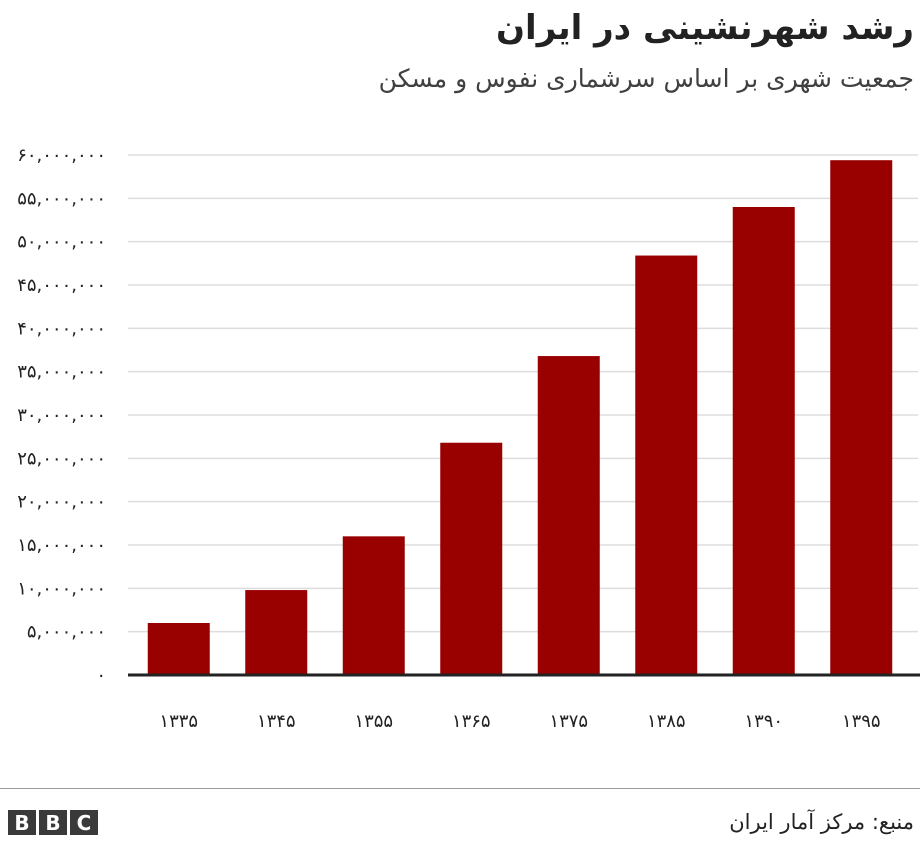  What do you see at coordinates (84, 822) in the screenshot?
I see `logo-letter: C` at bounding box center [84, 822].